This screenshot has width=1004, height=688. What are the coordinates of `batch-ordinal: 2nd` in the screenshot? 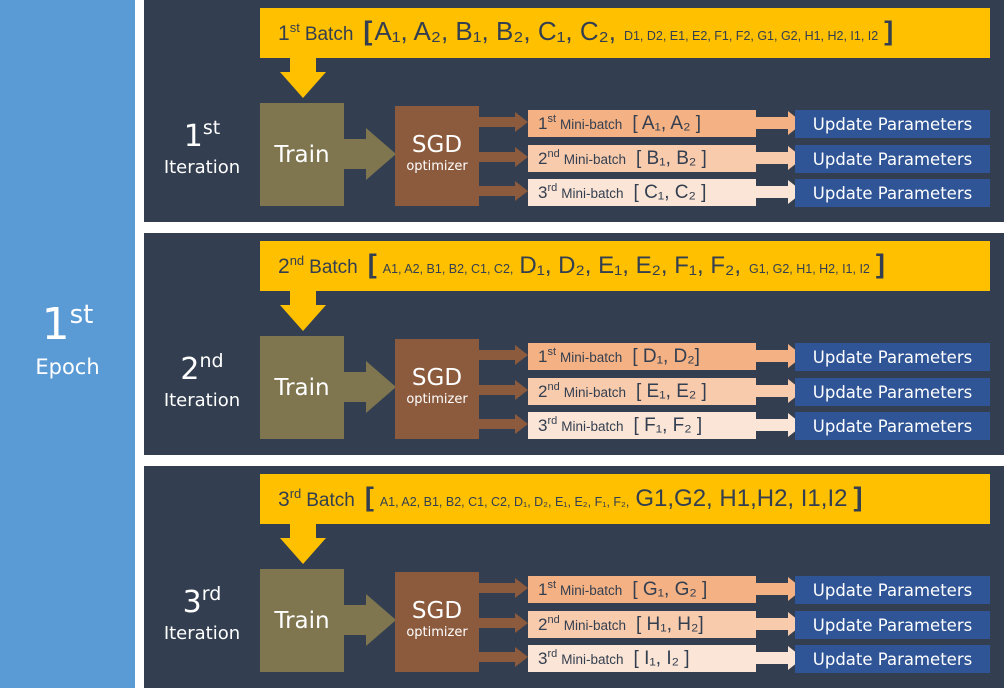 It's located at (291, 265).